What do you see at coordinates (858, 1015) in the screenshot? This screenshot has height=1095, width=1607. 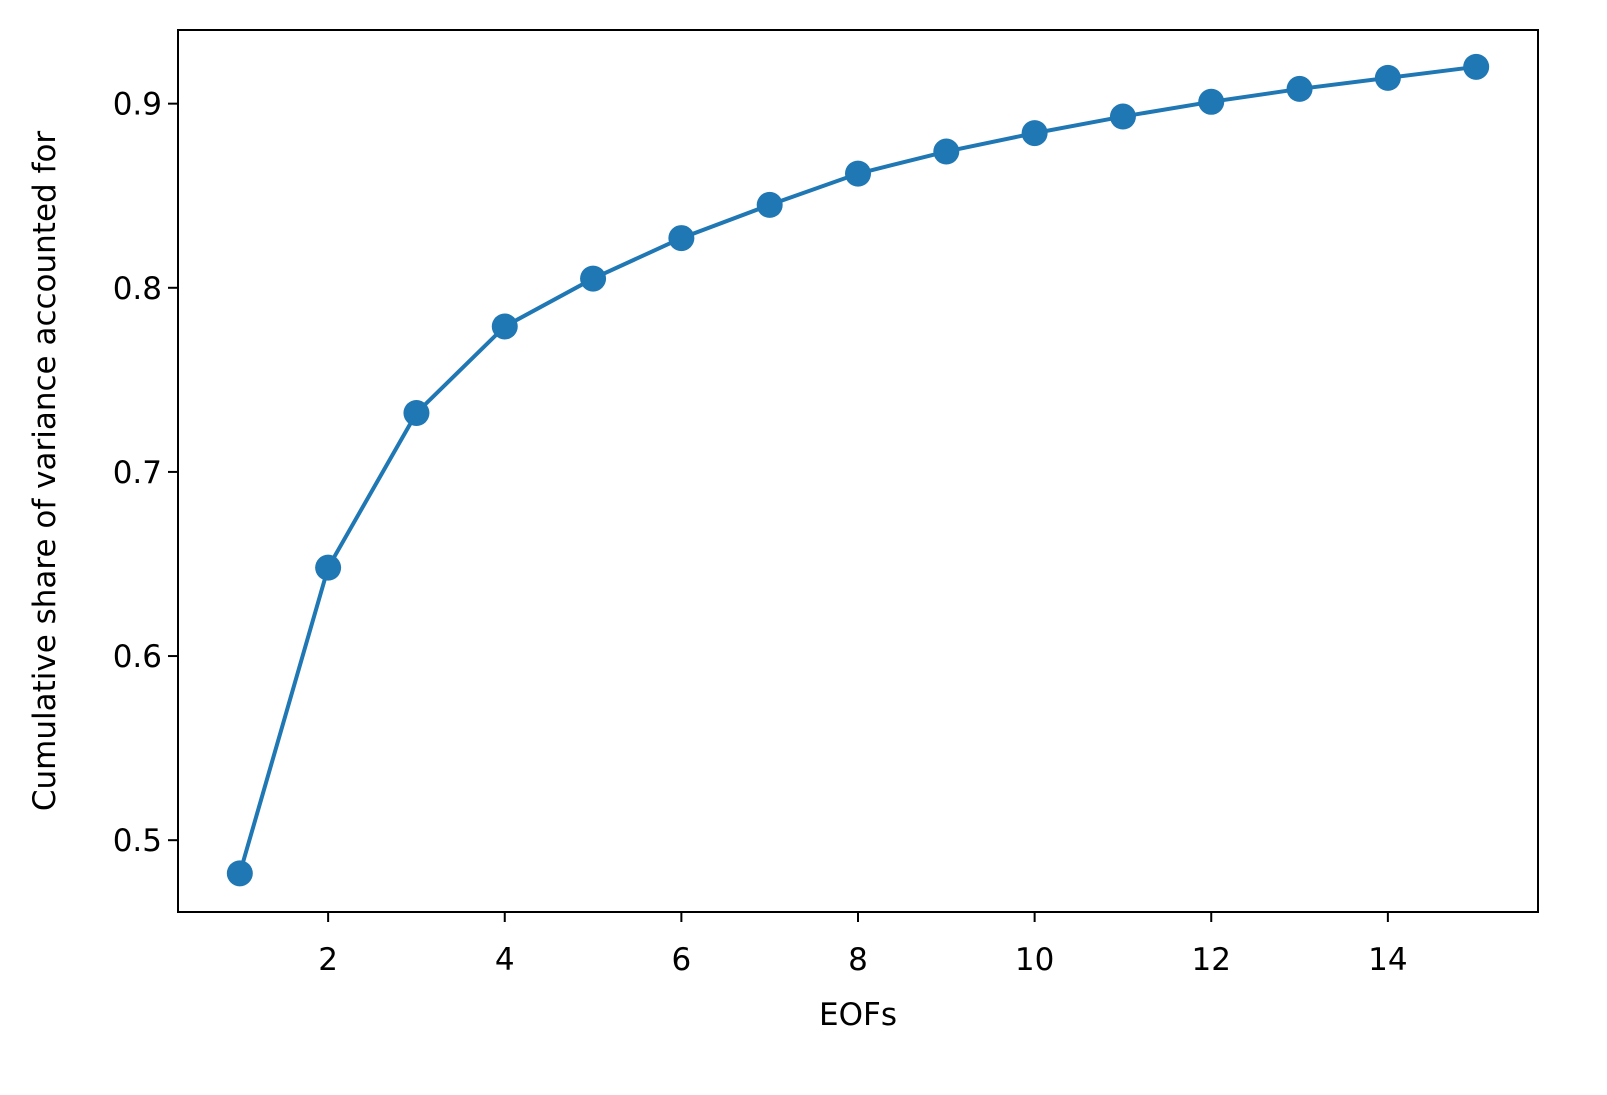 I see `x-axis-label: EOFs` at bounding box center [858, 1015].